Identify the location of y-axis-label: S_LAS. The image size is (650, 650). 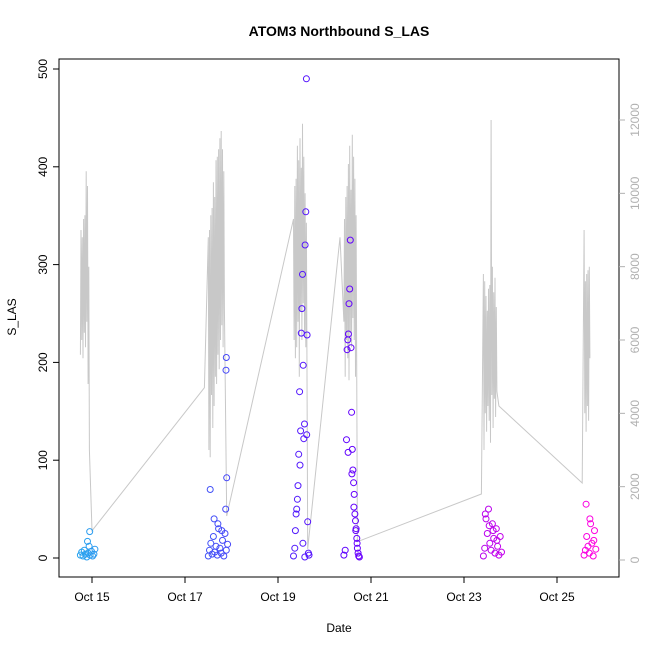
(12, 316).